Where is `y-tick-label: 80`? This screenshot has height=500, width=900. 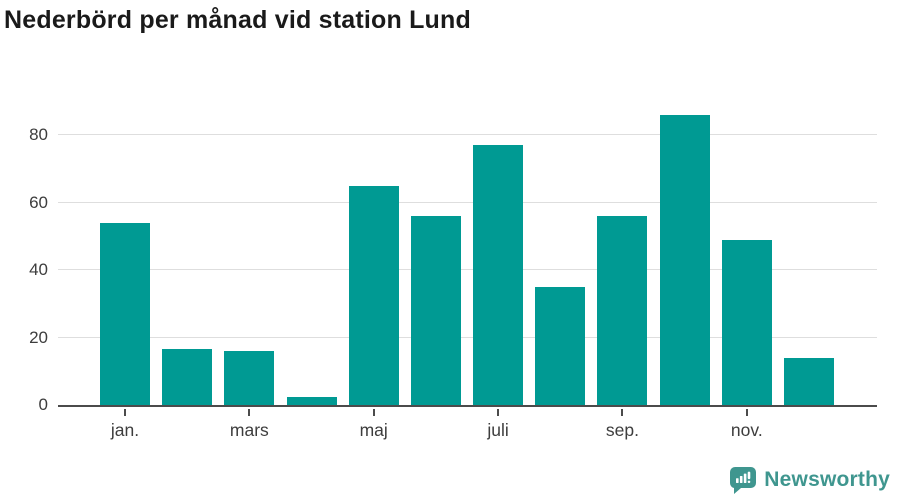
y-tick-label: 80 is located at coordinates (38, 135).